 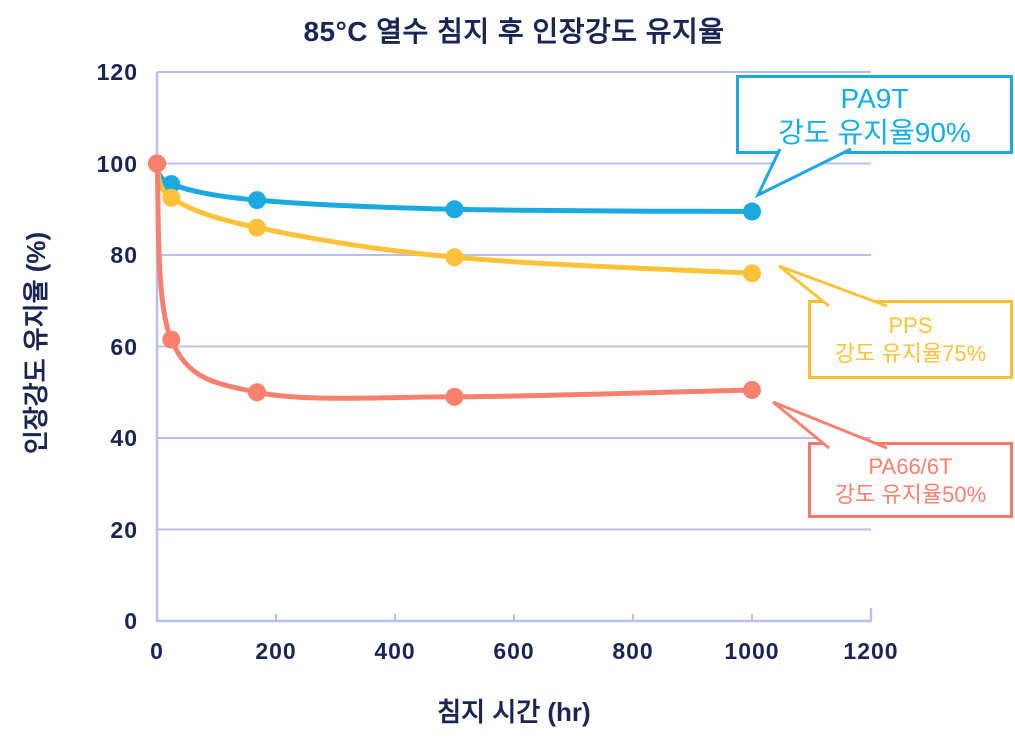 I want to click on y-tick-label-0: 0, so click(x=131, y=621).